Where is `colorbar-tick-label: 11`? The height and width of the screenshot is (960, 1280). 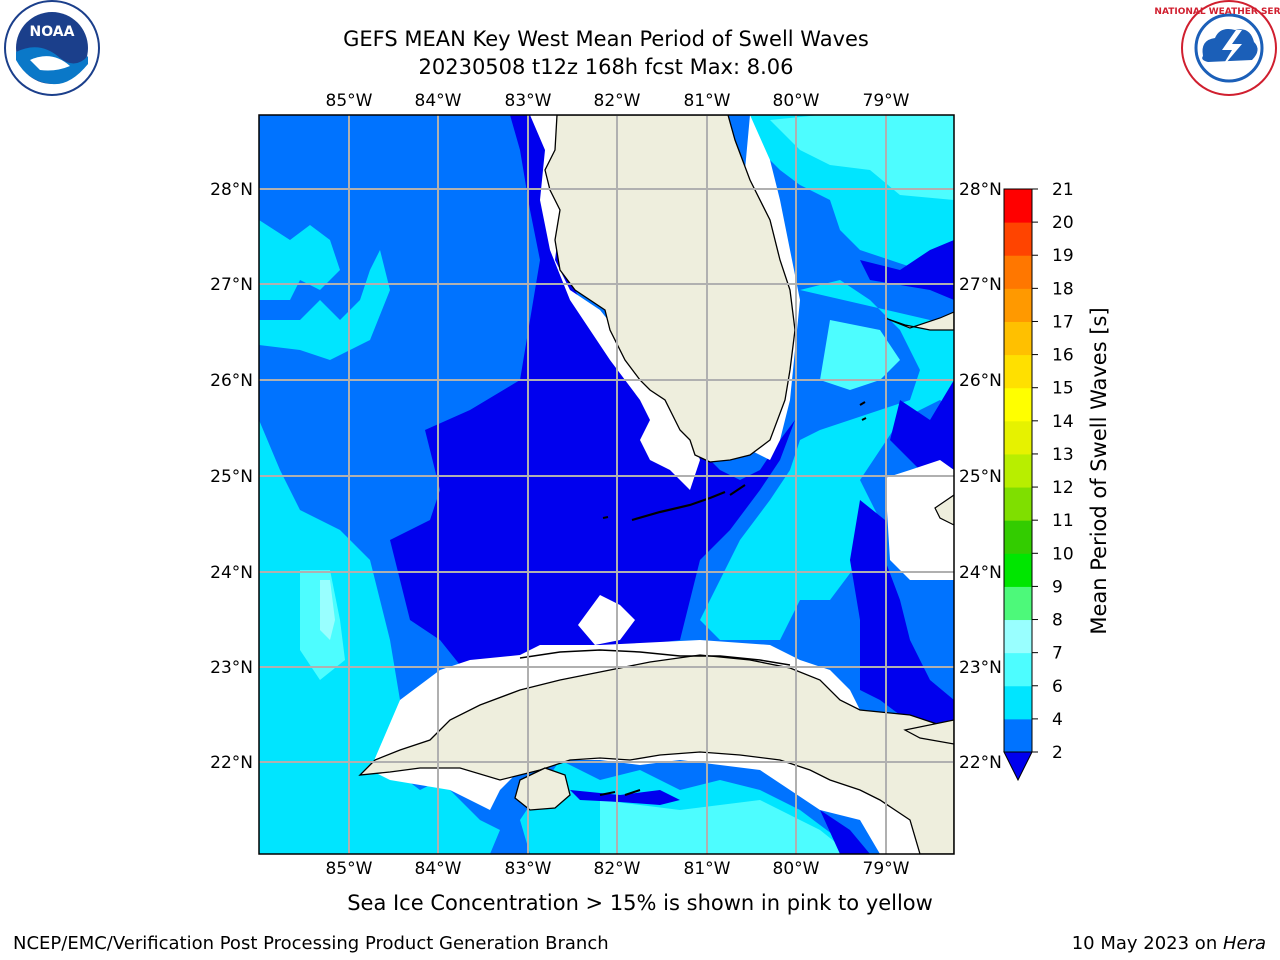
colorbar-tick-label: 11 is located at coordinates (1063, 521).